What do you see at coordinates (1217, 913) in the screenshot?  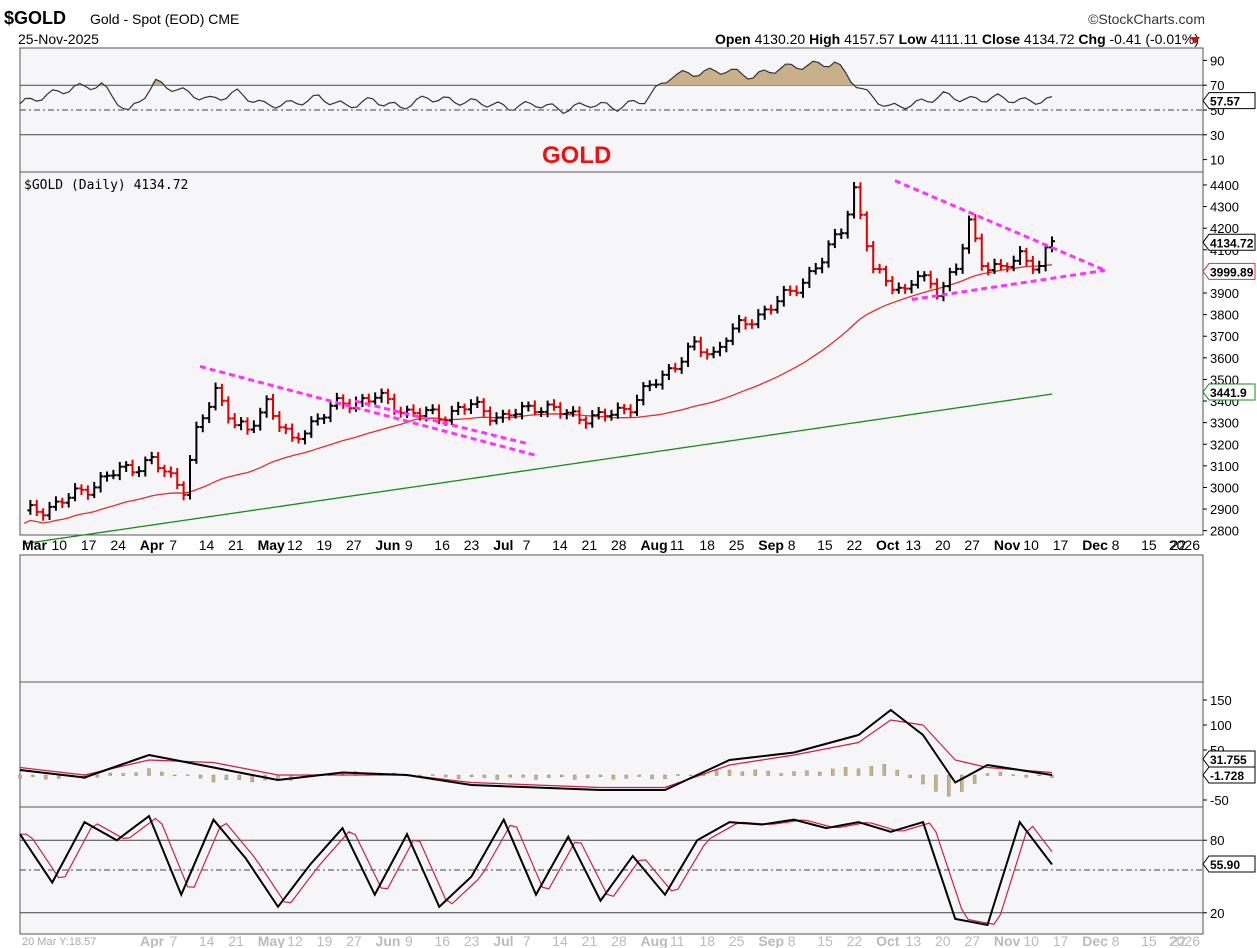 I see `stoch-axis-label: 20` at bounding box center [1217, 913].